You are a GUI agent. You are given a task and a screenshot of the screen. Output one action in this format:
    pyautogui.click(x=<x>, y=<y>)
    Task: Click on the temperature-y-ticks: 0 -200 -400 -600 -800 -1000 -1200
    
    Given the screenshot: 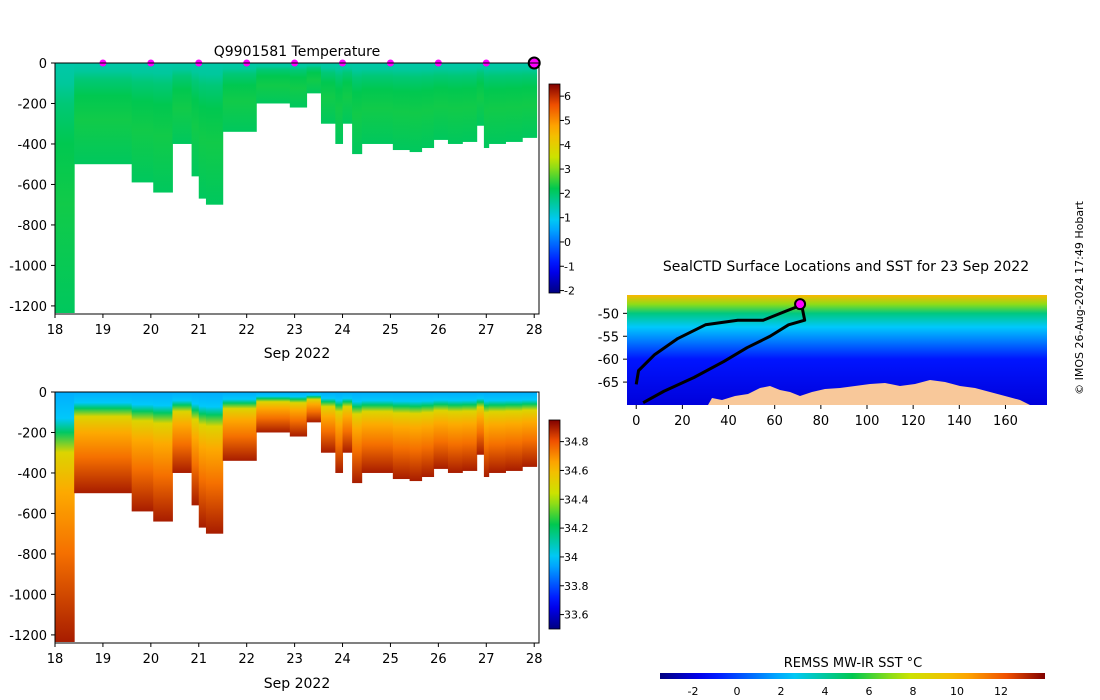 What is the action you would take?
    pyautogui.click(x=32, y=186)
    